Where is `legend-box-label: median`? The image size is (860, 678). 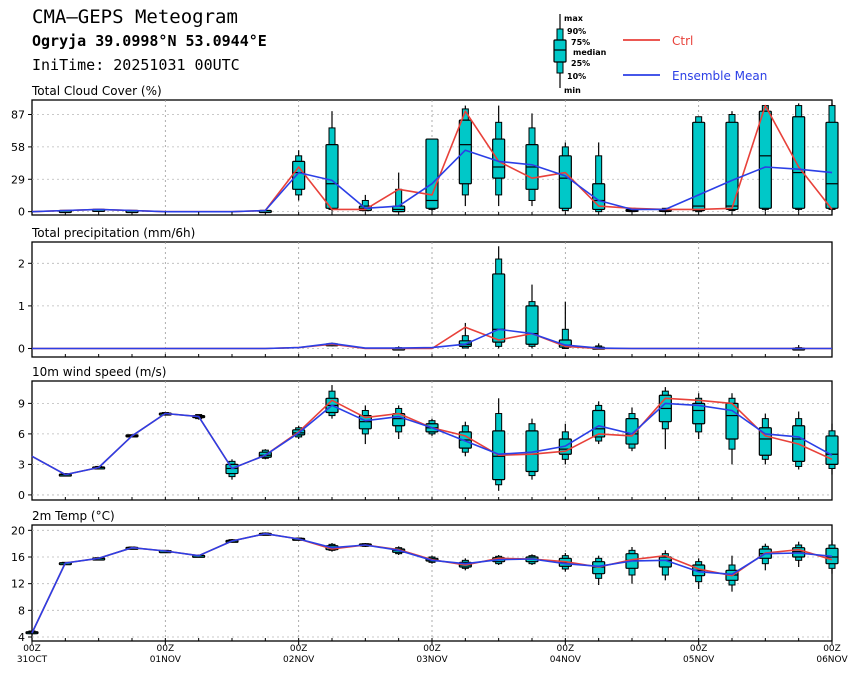
legend-box-label: median is located at coordinates (590, 52).